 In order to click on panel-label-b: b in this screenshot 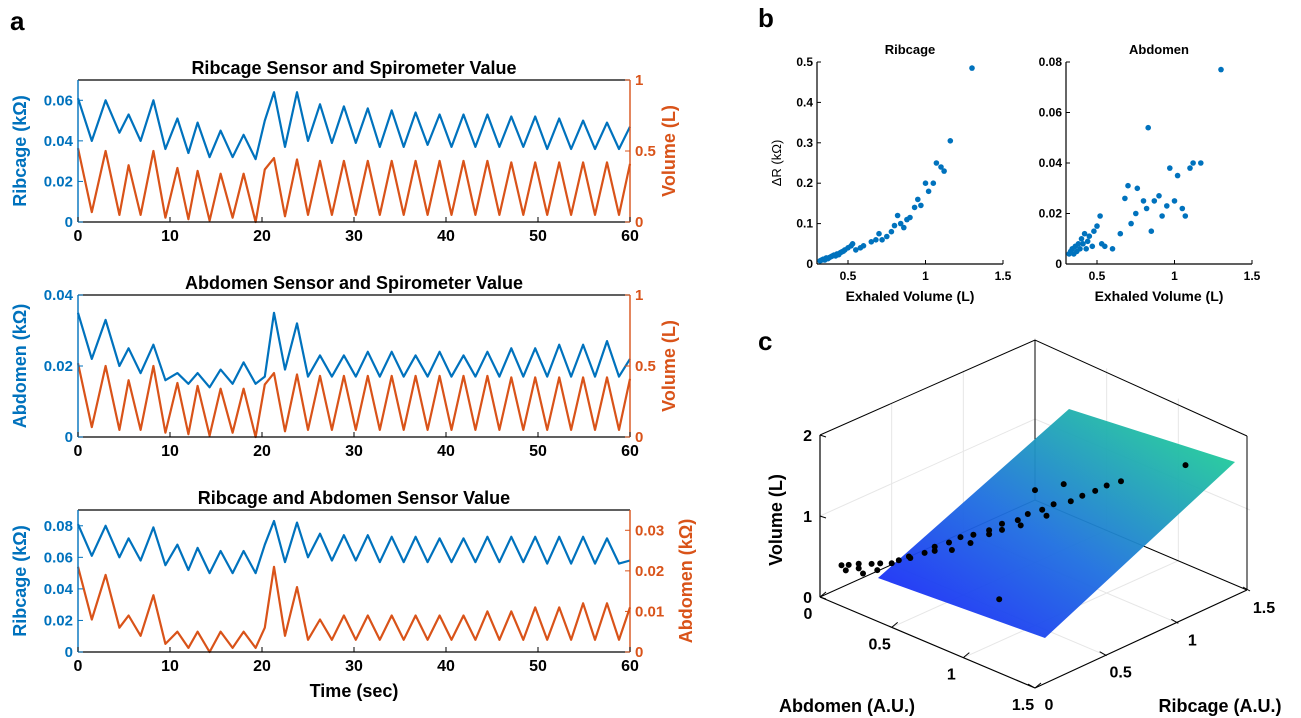, I will do `click(766, 18)`.